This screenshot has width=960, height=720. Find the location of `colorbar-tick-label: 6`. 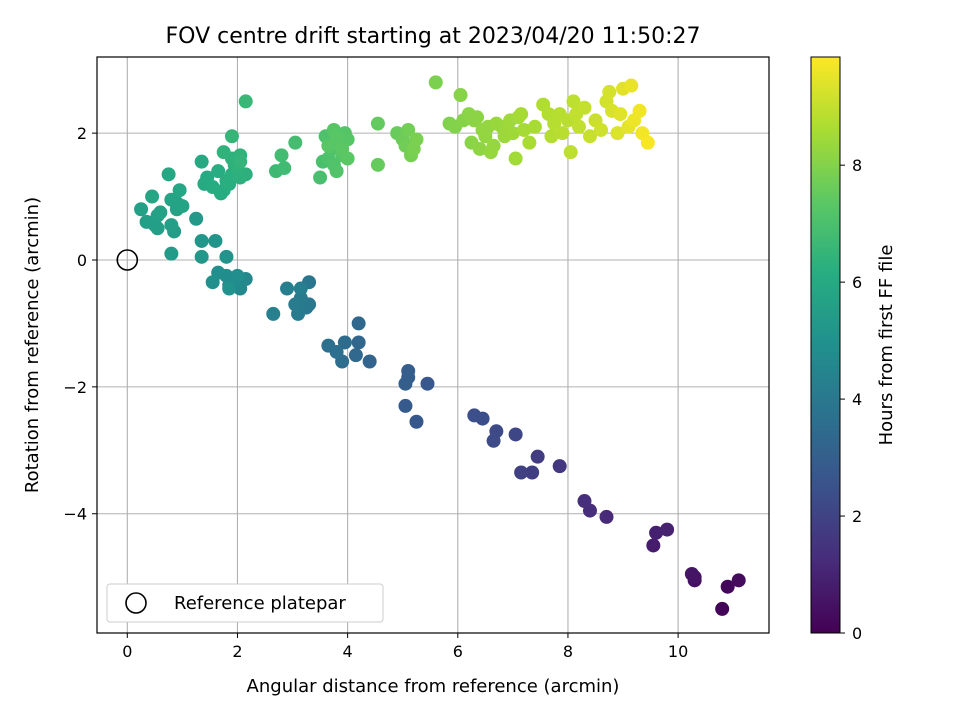

colorbar-tick-label: 6 is located at coordinates (857, 282).